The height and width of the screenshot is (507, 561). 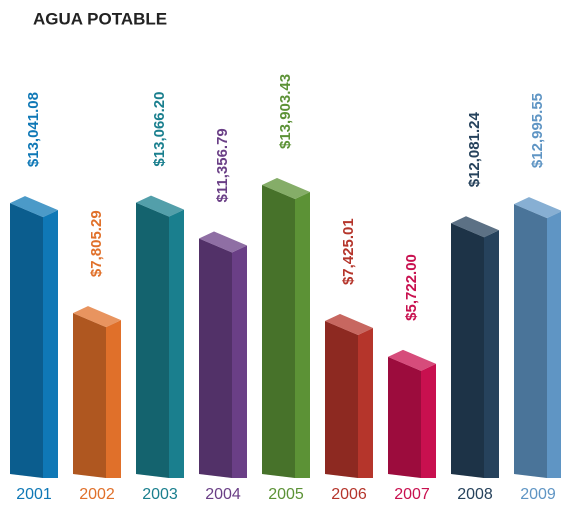 What do you see at coordinates (411, 287) in the screenshot?
I see `value-label: $5,722.00` at bounding box center [411, 287].